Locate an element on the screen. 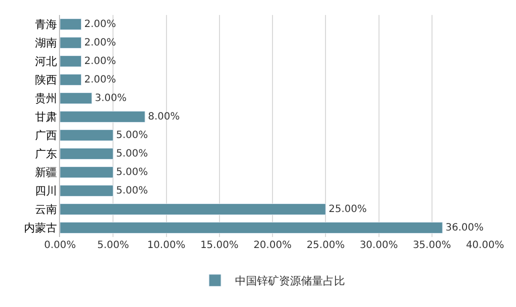 The height and width of the screenshot is (307, 516). y-tick-label: 新疆 is located at coordinates (45, 173).